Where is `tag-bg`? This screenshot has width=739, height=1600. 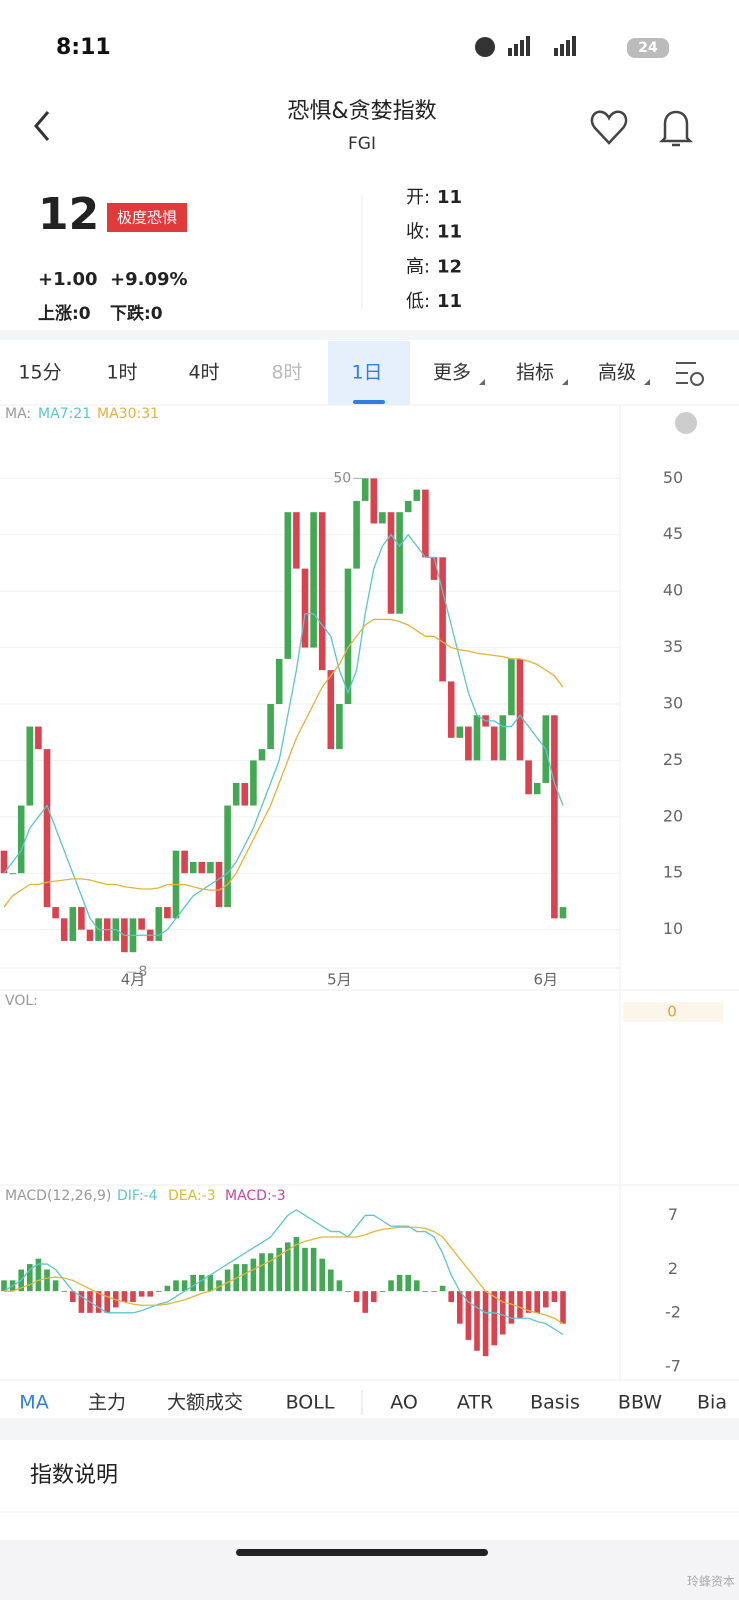
tag-bg is located at coordinates (147, 217).